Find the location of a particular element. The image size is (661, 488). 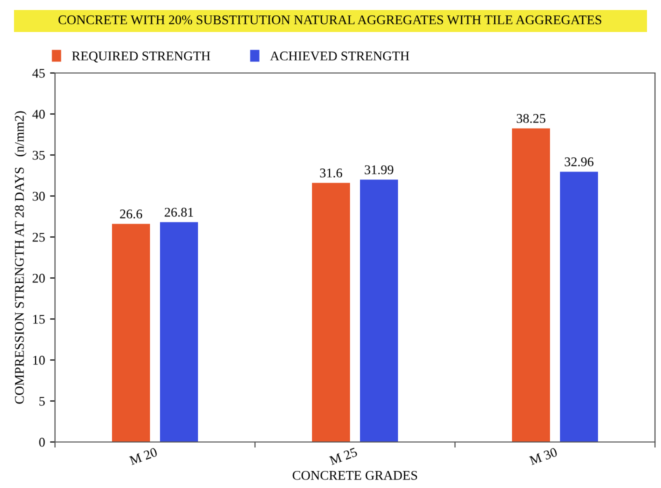

y-tick-label: 15 is located at coordinates (39, 319).